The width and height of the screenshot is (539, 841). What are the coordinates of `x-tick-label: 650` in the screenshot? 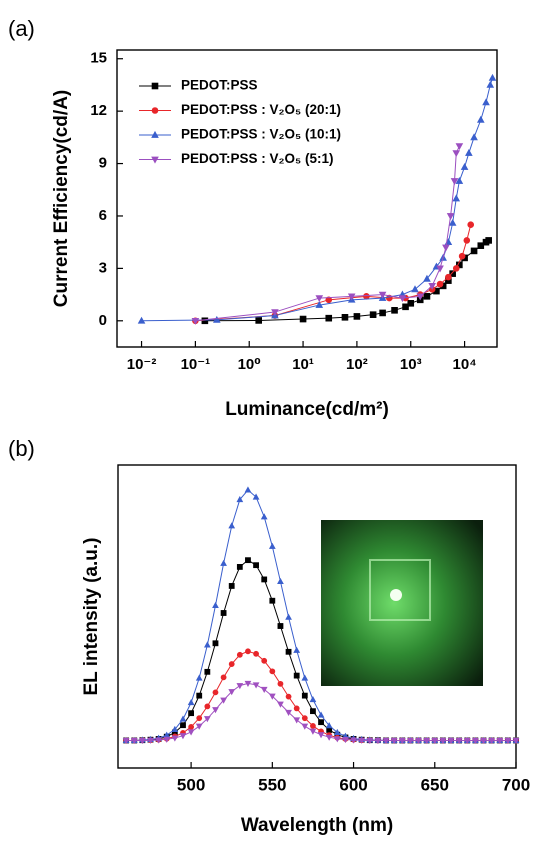 It's located at (435, 784).